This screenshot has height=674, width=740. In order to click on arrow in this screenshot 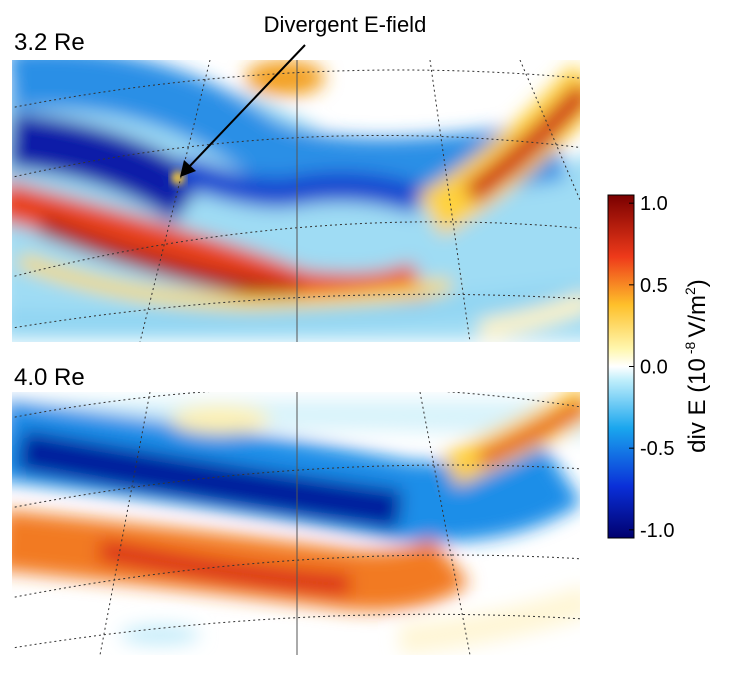, I will do `click(243, 110)`.